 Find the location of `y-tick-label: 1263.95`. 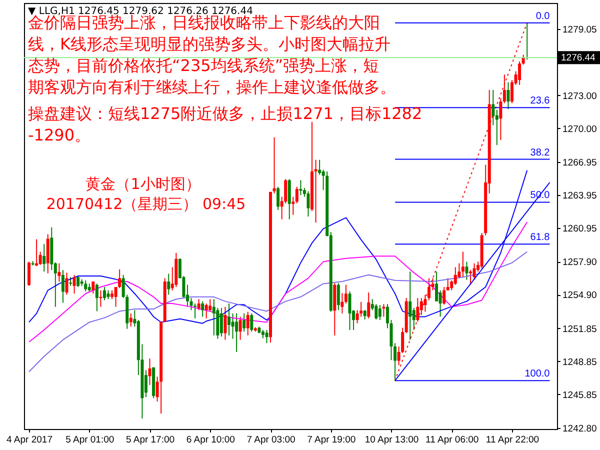

y-tick-label: 1263.95 is located at coordinates (579, 196).